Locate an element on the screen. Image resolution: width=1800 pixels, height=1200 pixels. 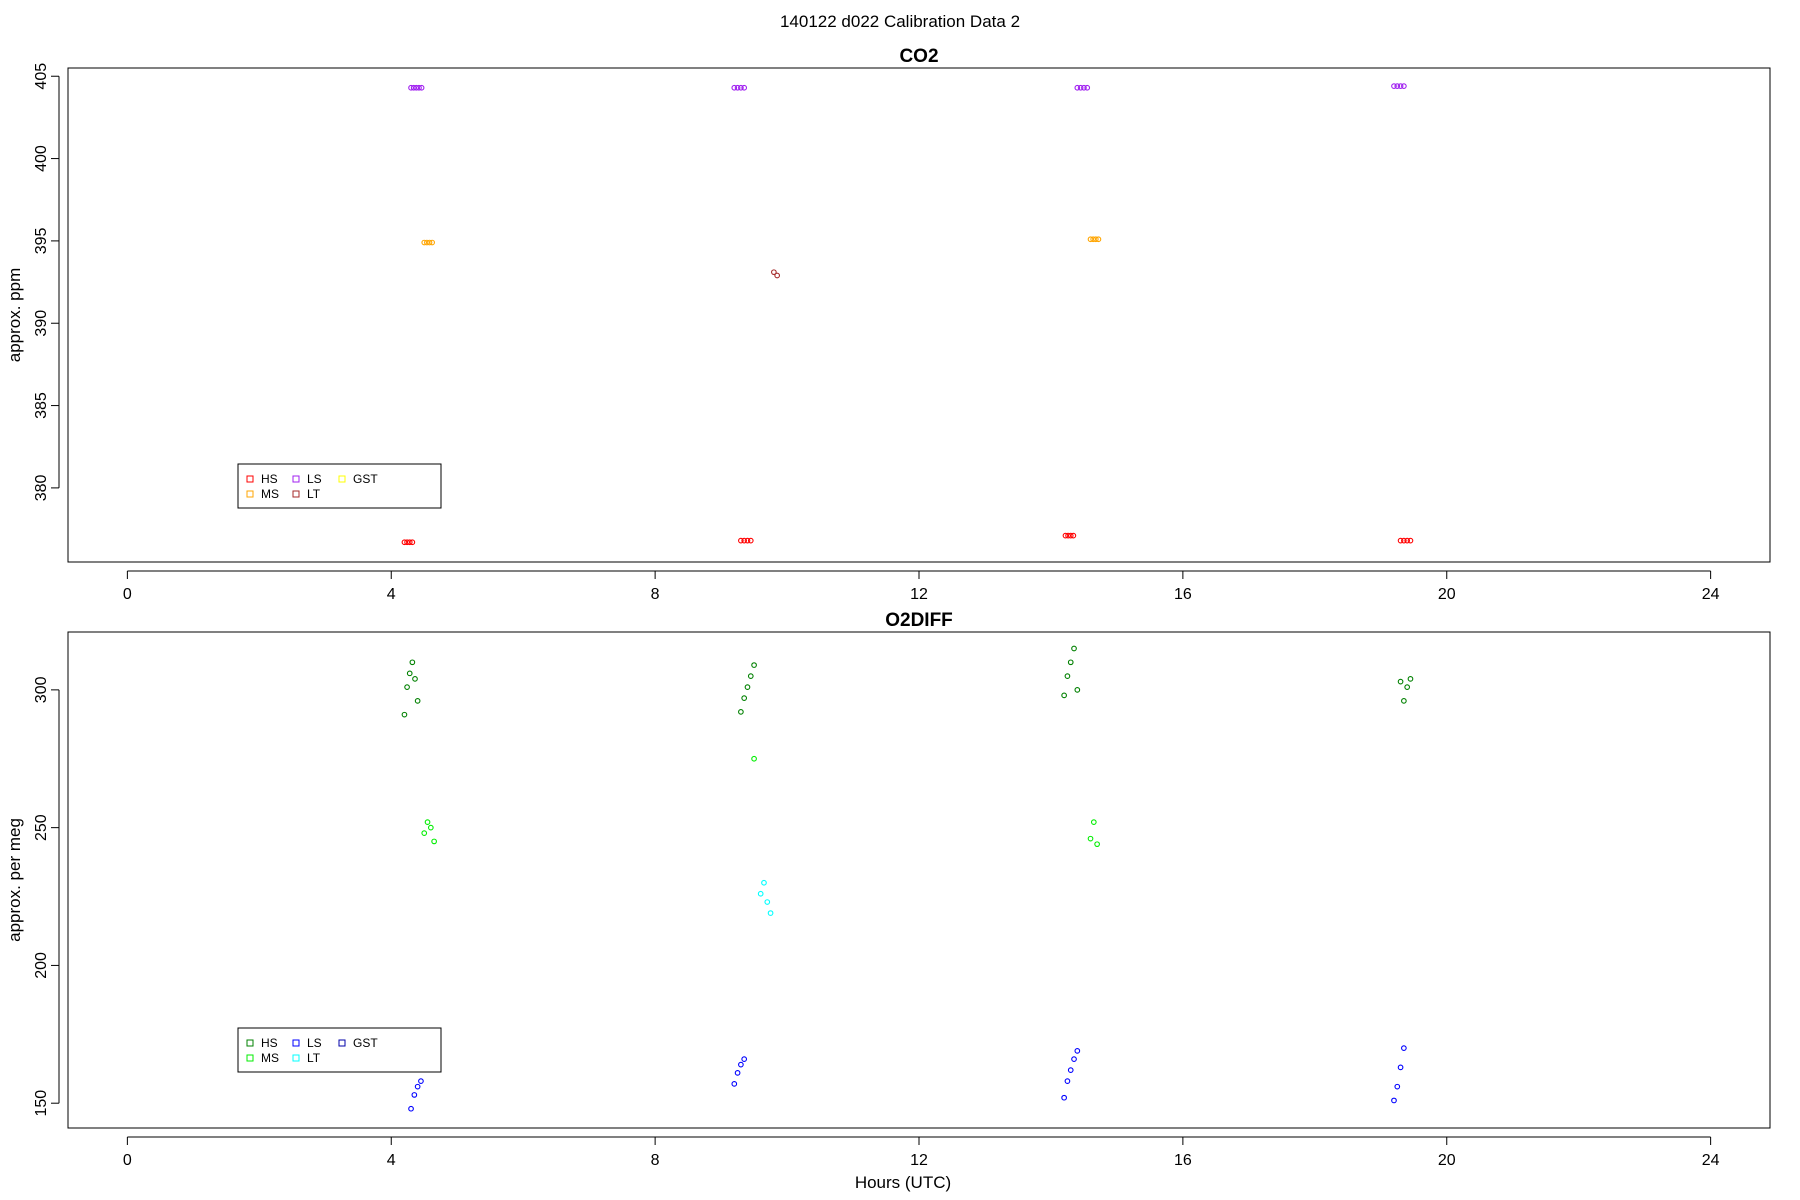
y-tick-label: 380 is located at coordinates (41, 487).